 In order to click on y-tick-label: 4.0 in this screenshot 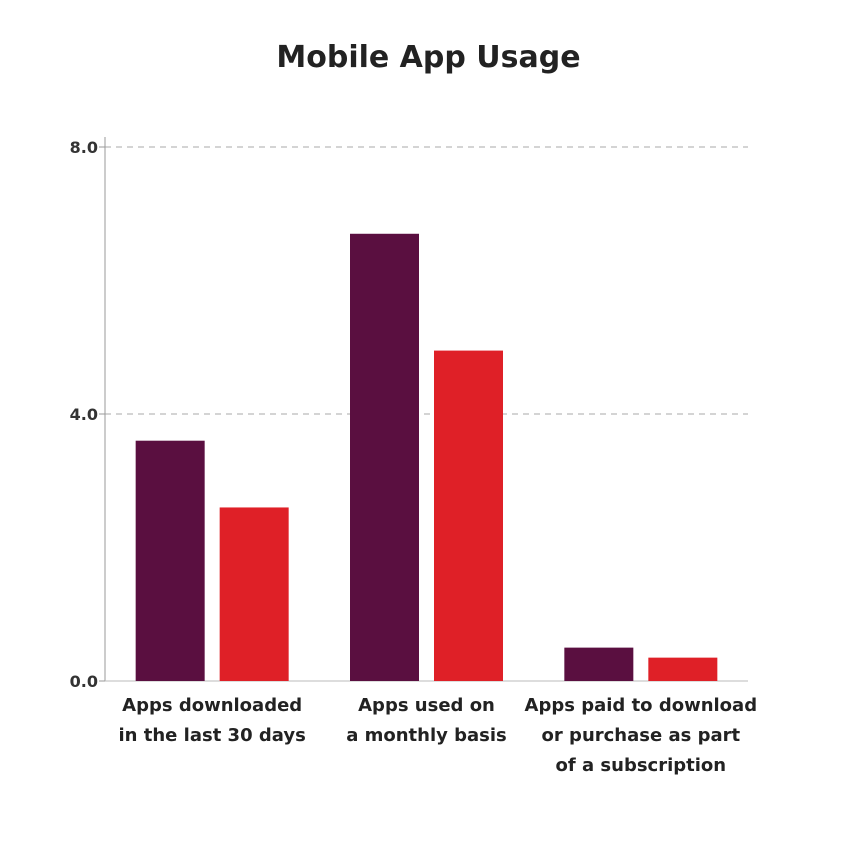, I will do `click(84, 414)`.